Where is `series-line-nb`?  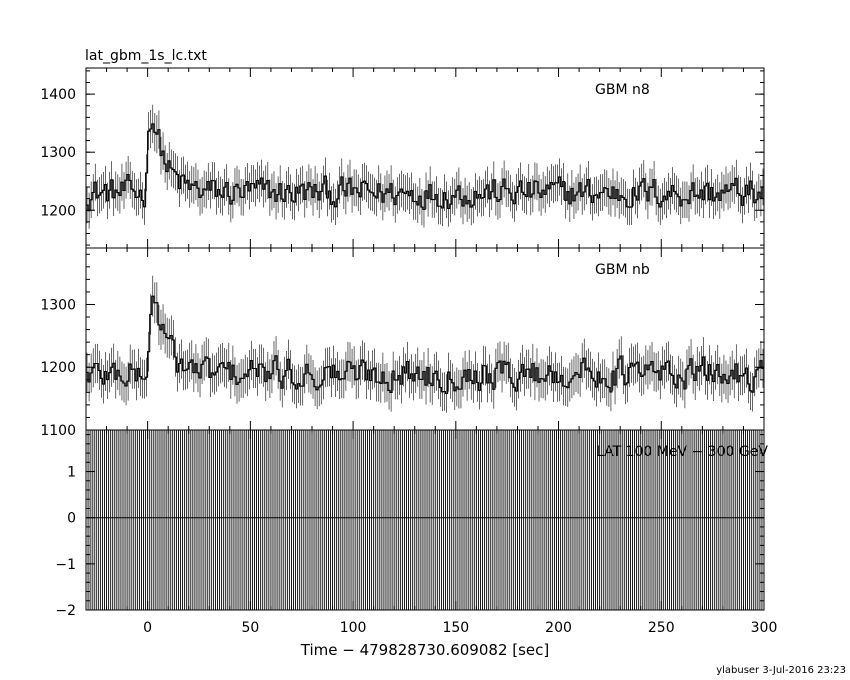 series-line-nb is located at coordinates (425, 345).